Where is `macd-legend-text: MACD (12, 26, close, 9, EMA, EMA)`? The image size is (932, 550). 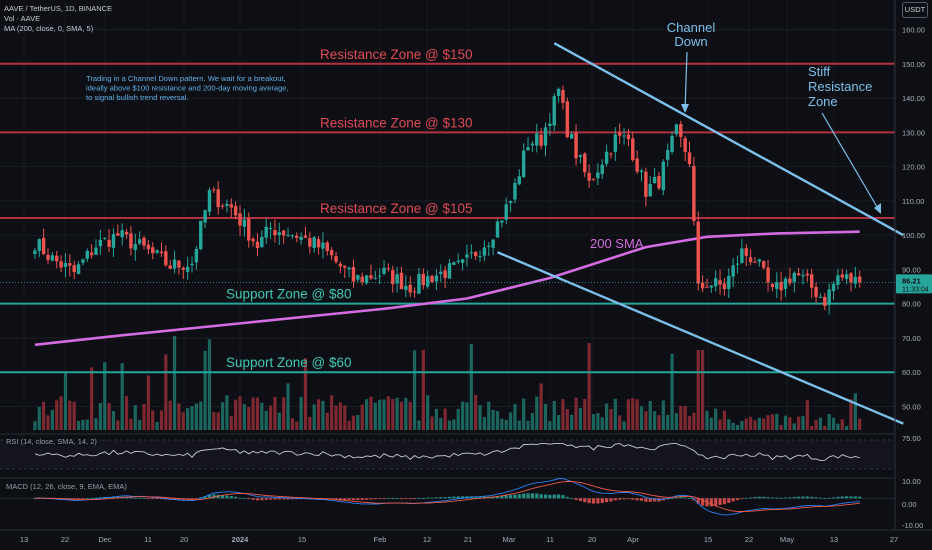
macd-legend-text: MACD (12, 26, close, 9, EMA, EMA) is located at coordinates (66, 486).